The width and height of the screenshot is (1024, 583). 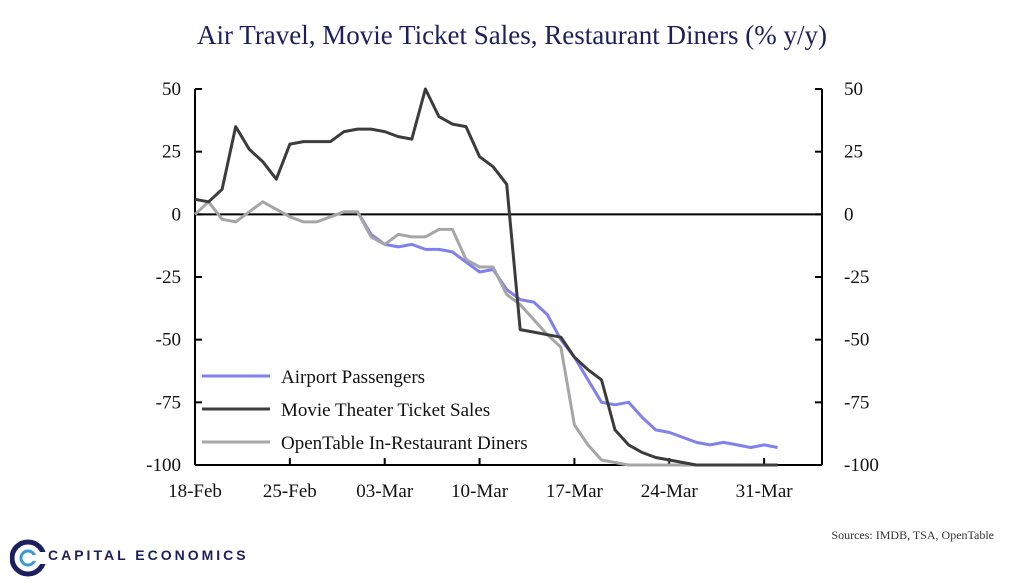 What do you see at coordinates (765, 491) in the screenshot?
I see `x-tick-label: 31-Mar` at bounding box center [765, 491].